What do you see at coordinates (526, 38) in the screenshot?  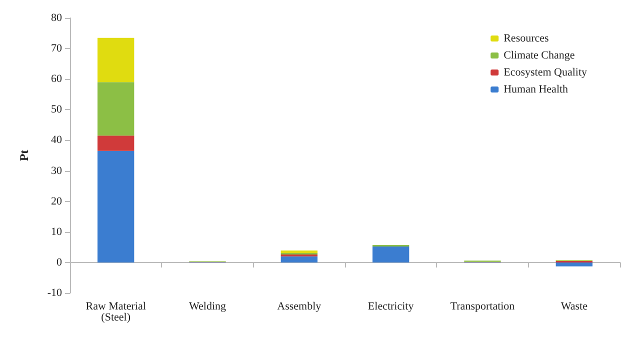 I see `legend-label: Resources` at bounding box center [526, 38].